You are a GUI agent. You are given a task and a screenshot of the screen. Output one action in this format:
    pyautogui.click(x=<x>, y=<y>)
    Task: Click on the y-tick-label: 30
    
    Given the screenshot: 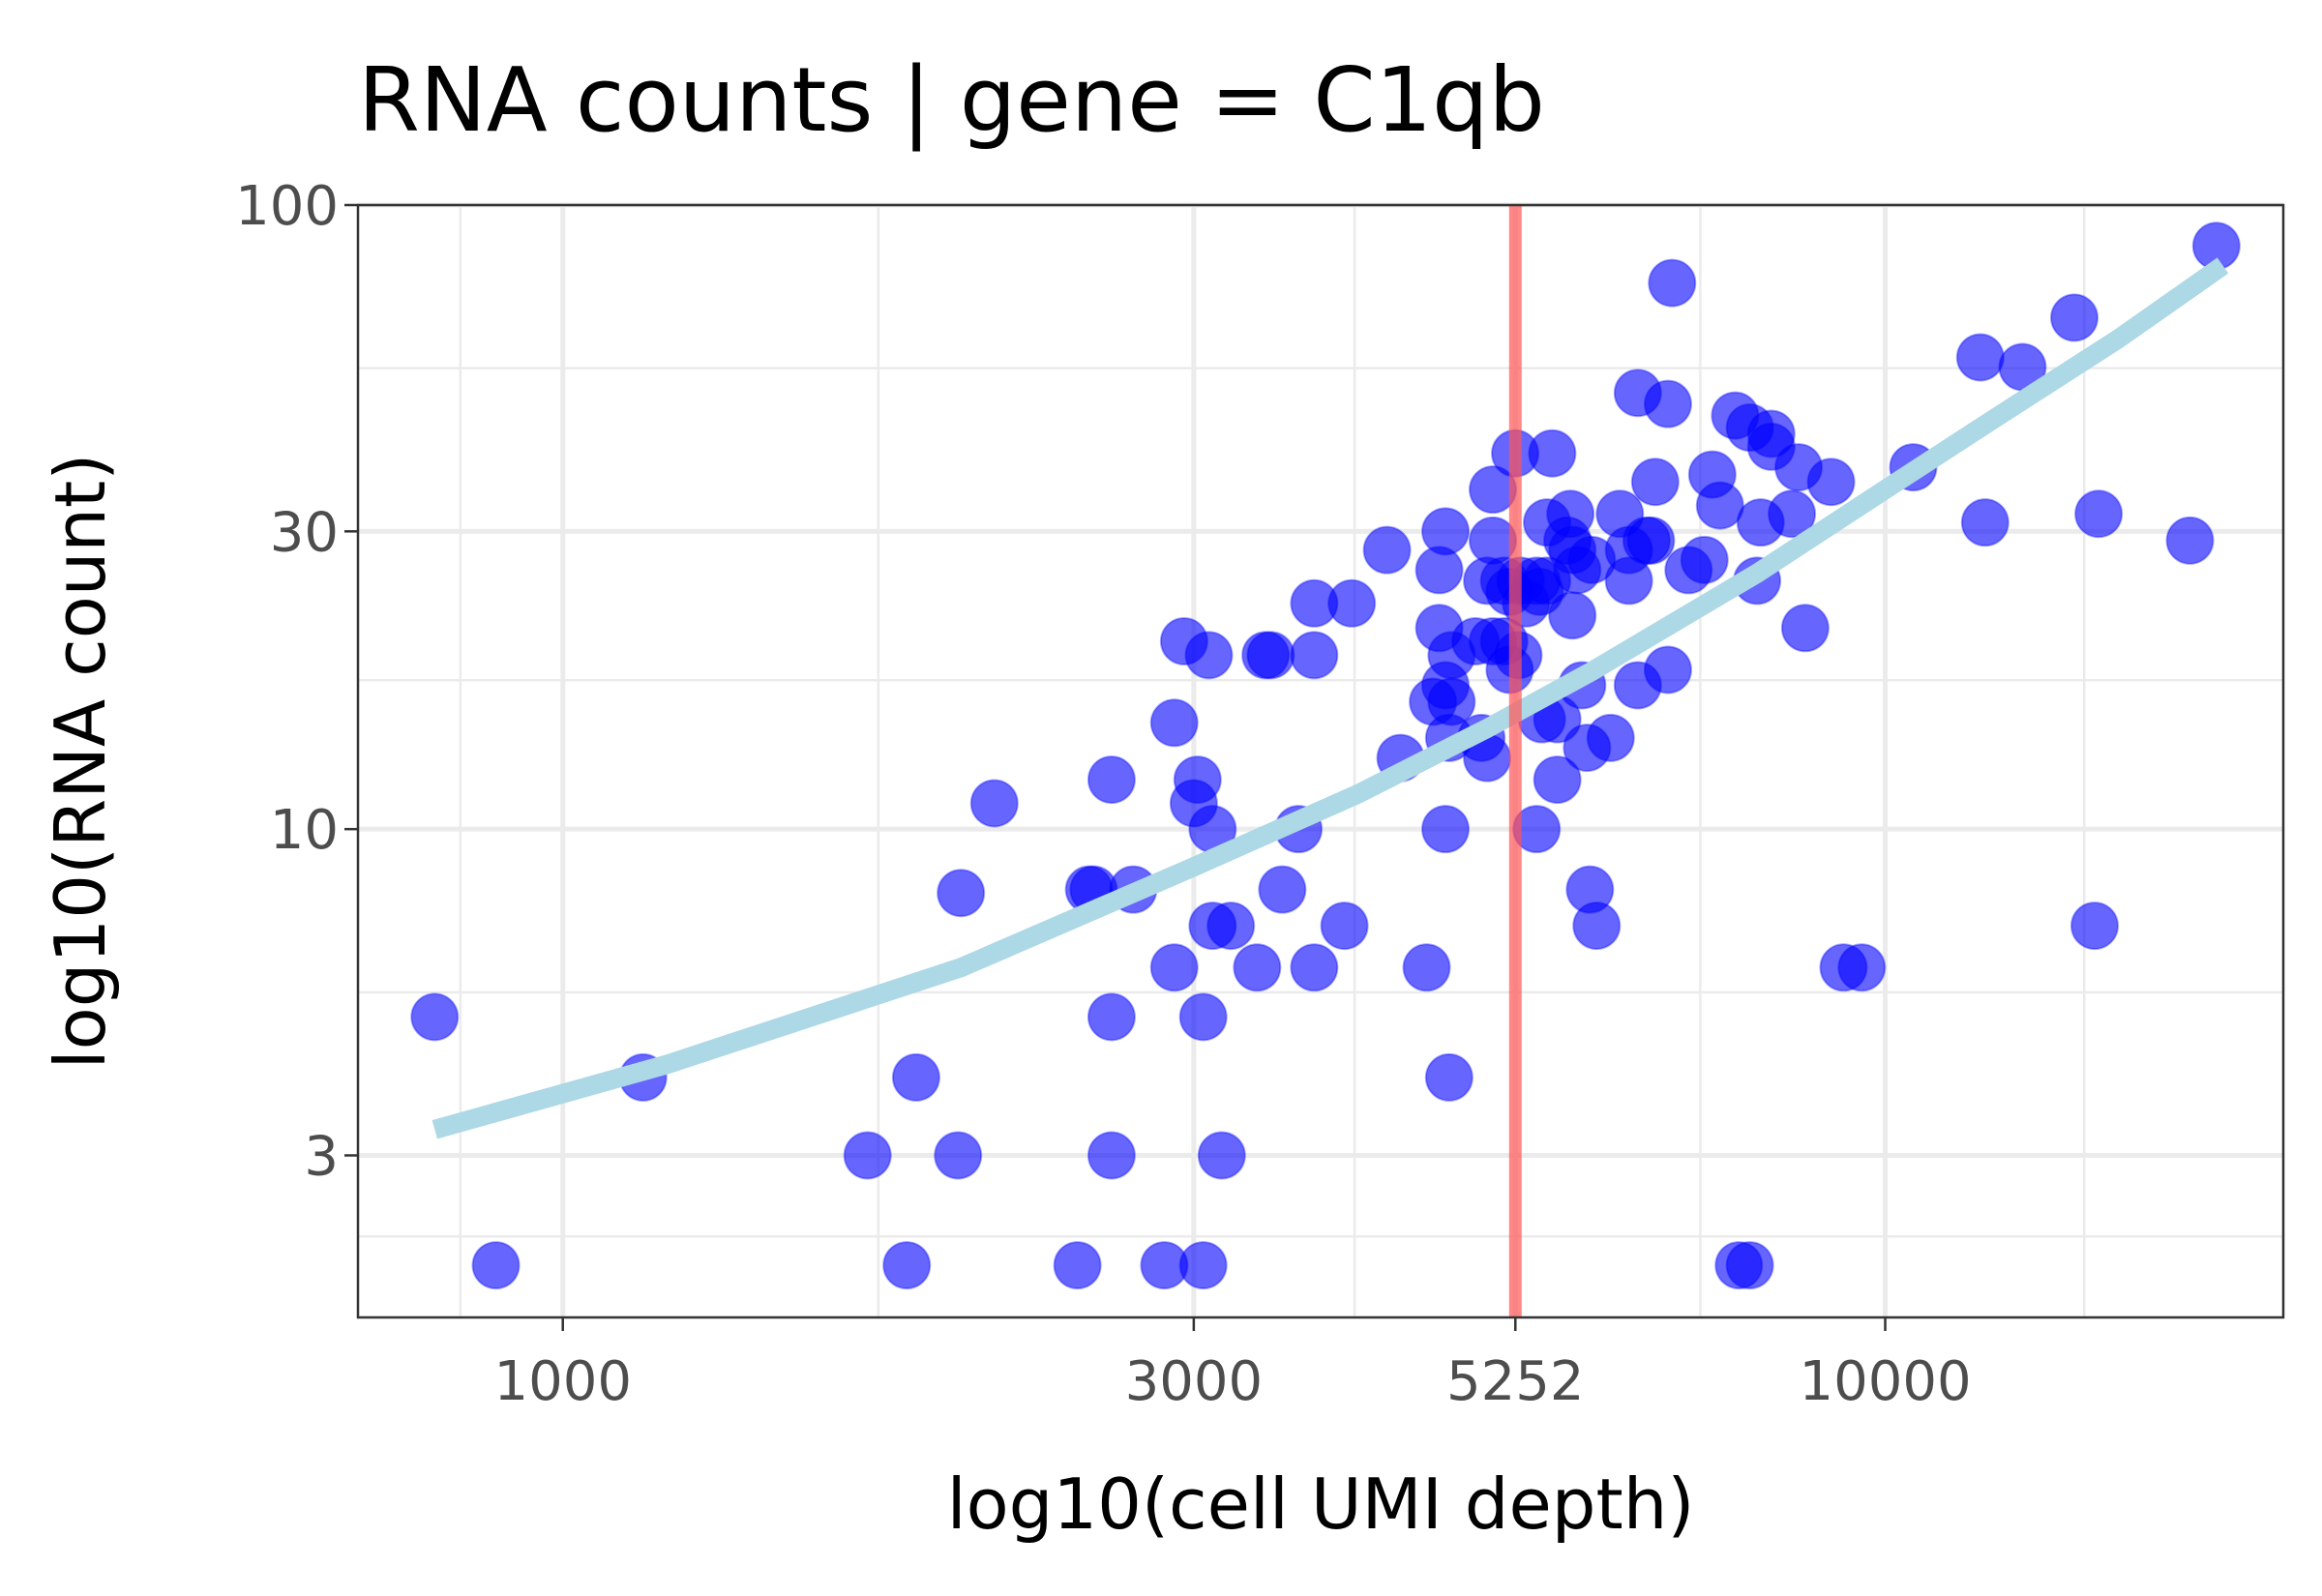 What is the action you would take?
    pyautogui.click(x=304, y=532)
    